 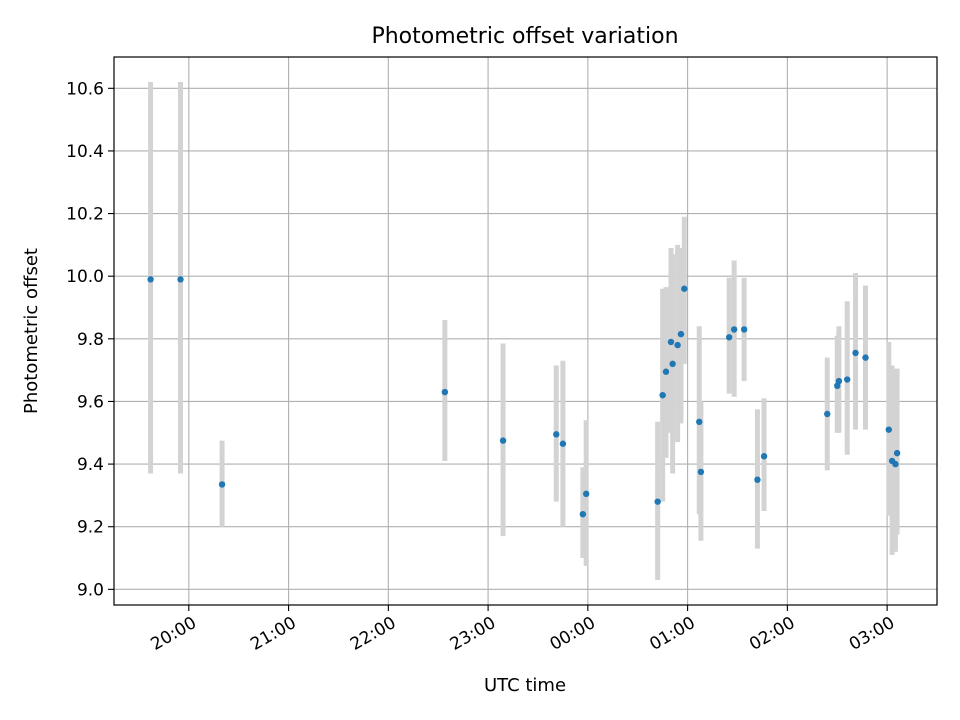 I want to click on y-axis-label: Photometric offset, so click(x=31, y=331).